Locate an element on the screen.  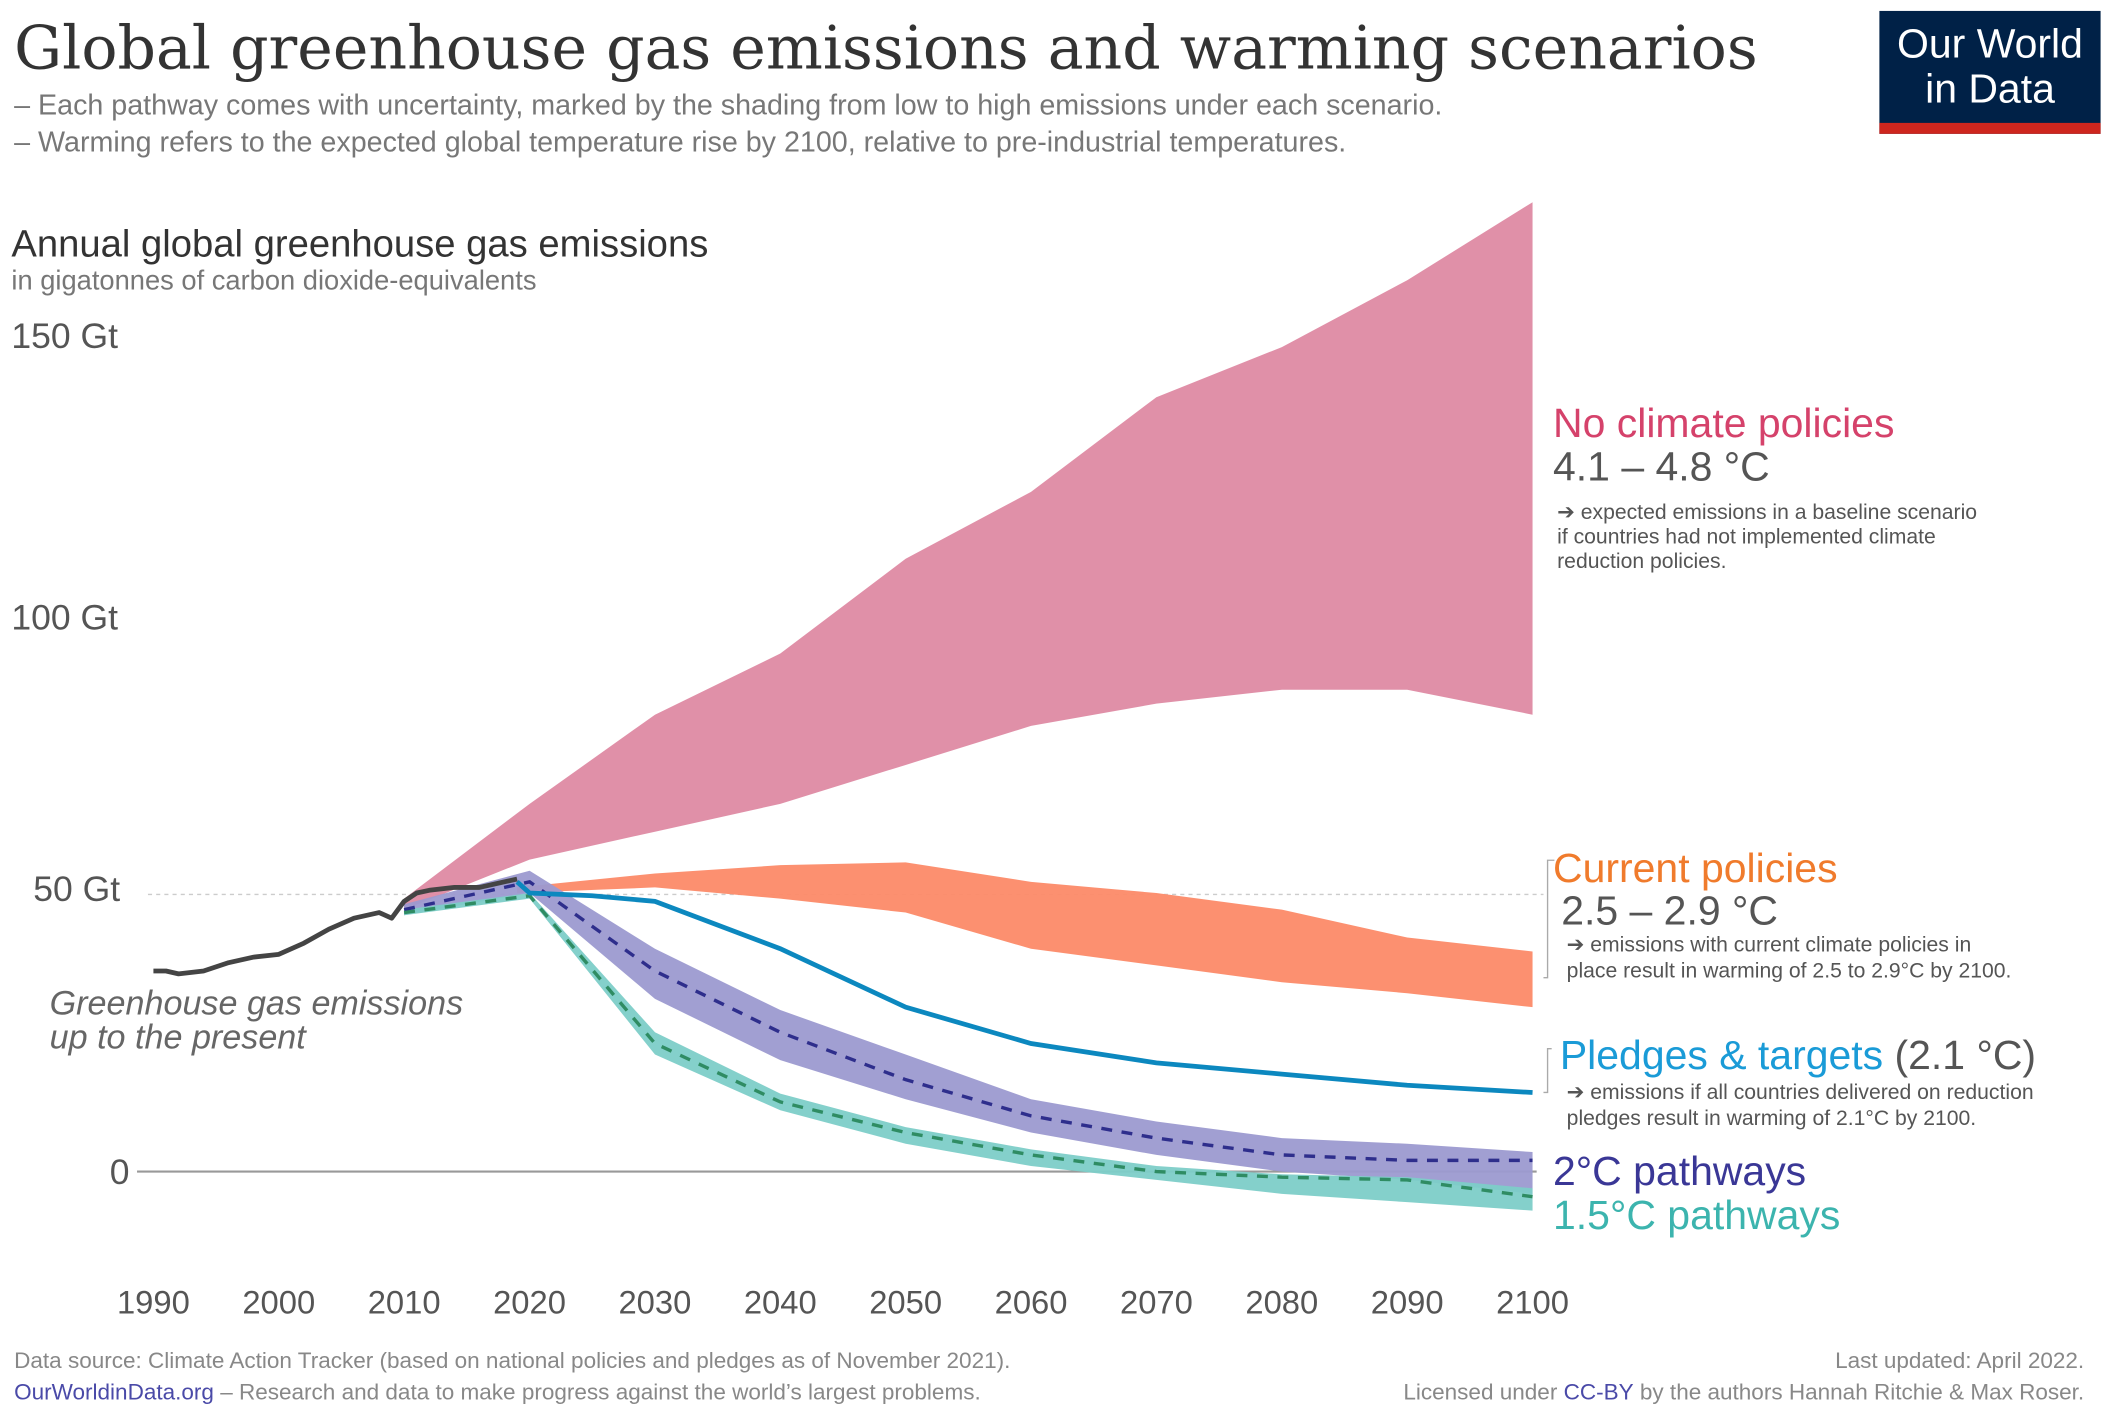
logo-red-bar is located at coordinates (1990, 128).